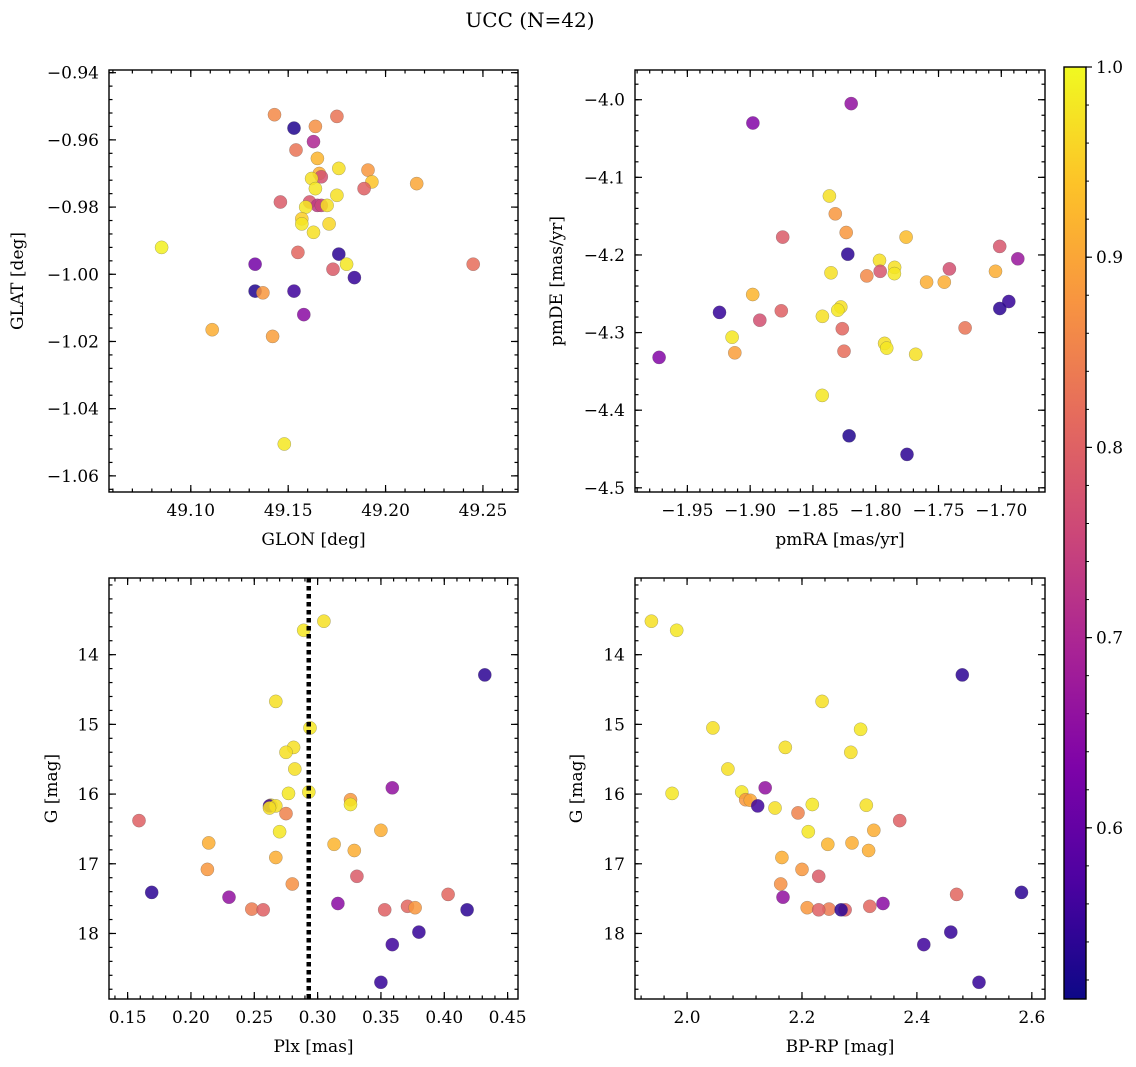 The height and width of the screenshot is (1067, 1136). What do you see at coordinates (604, 101) in the screenshot?
I see `y-tick-label: −4.0` at bounding box center [604, 101].